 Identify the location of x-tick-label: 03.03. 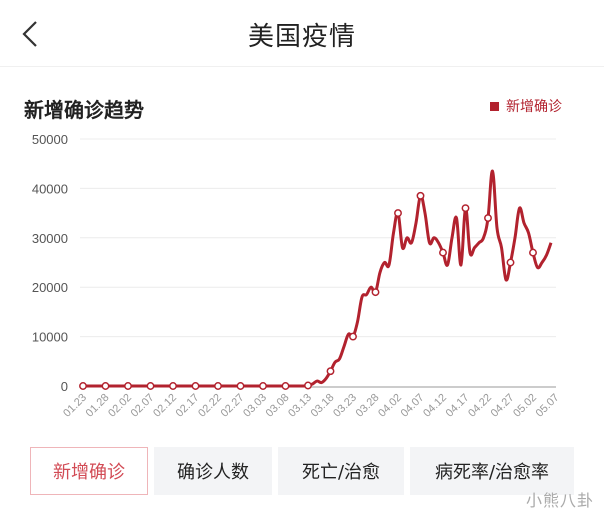
(255, 406).